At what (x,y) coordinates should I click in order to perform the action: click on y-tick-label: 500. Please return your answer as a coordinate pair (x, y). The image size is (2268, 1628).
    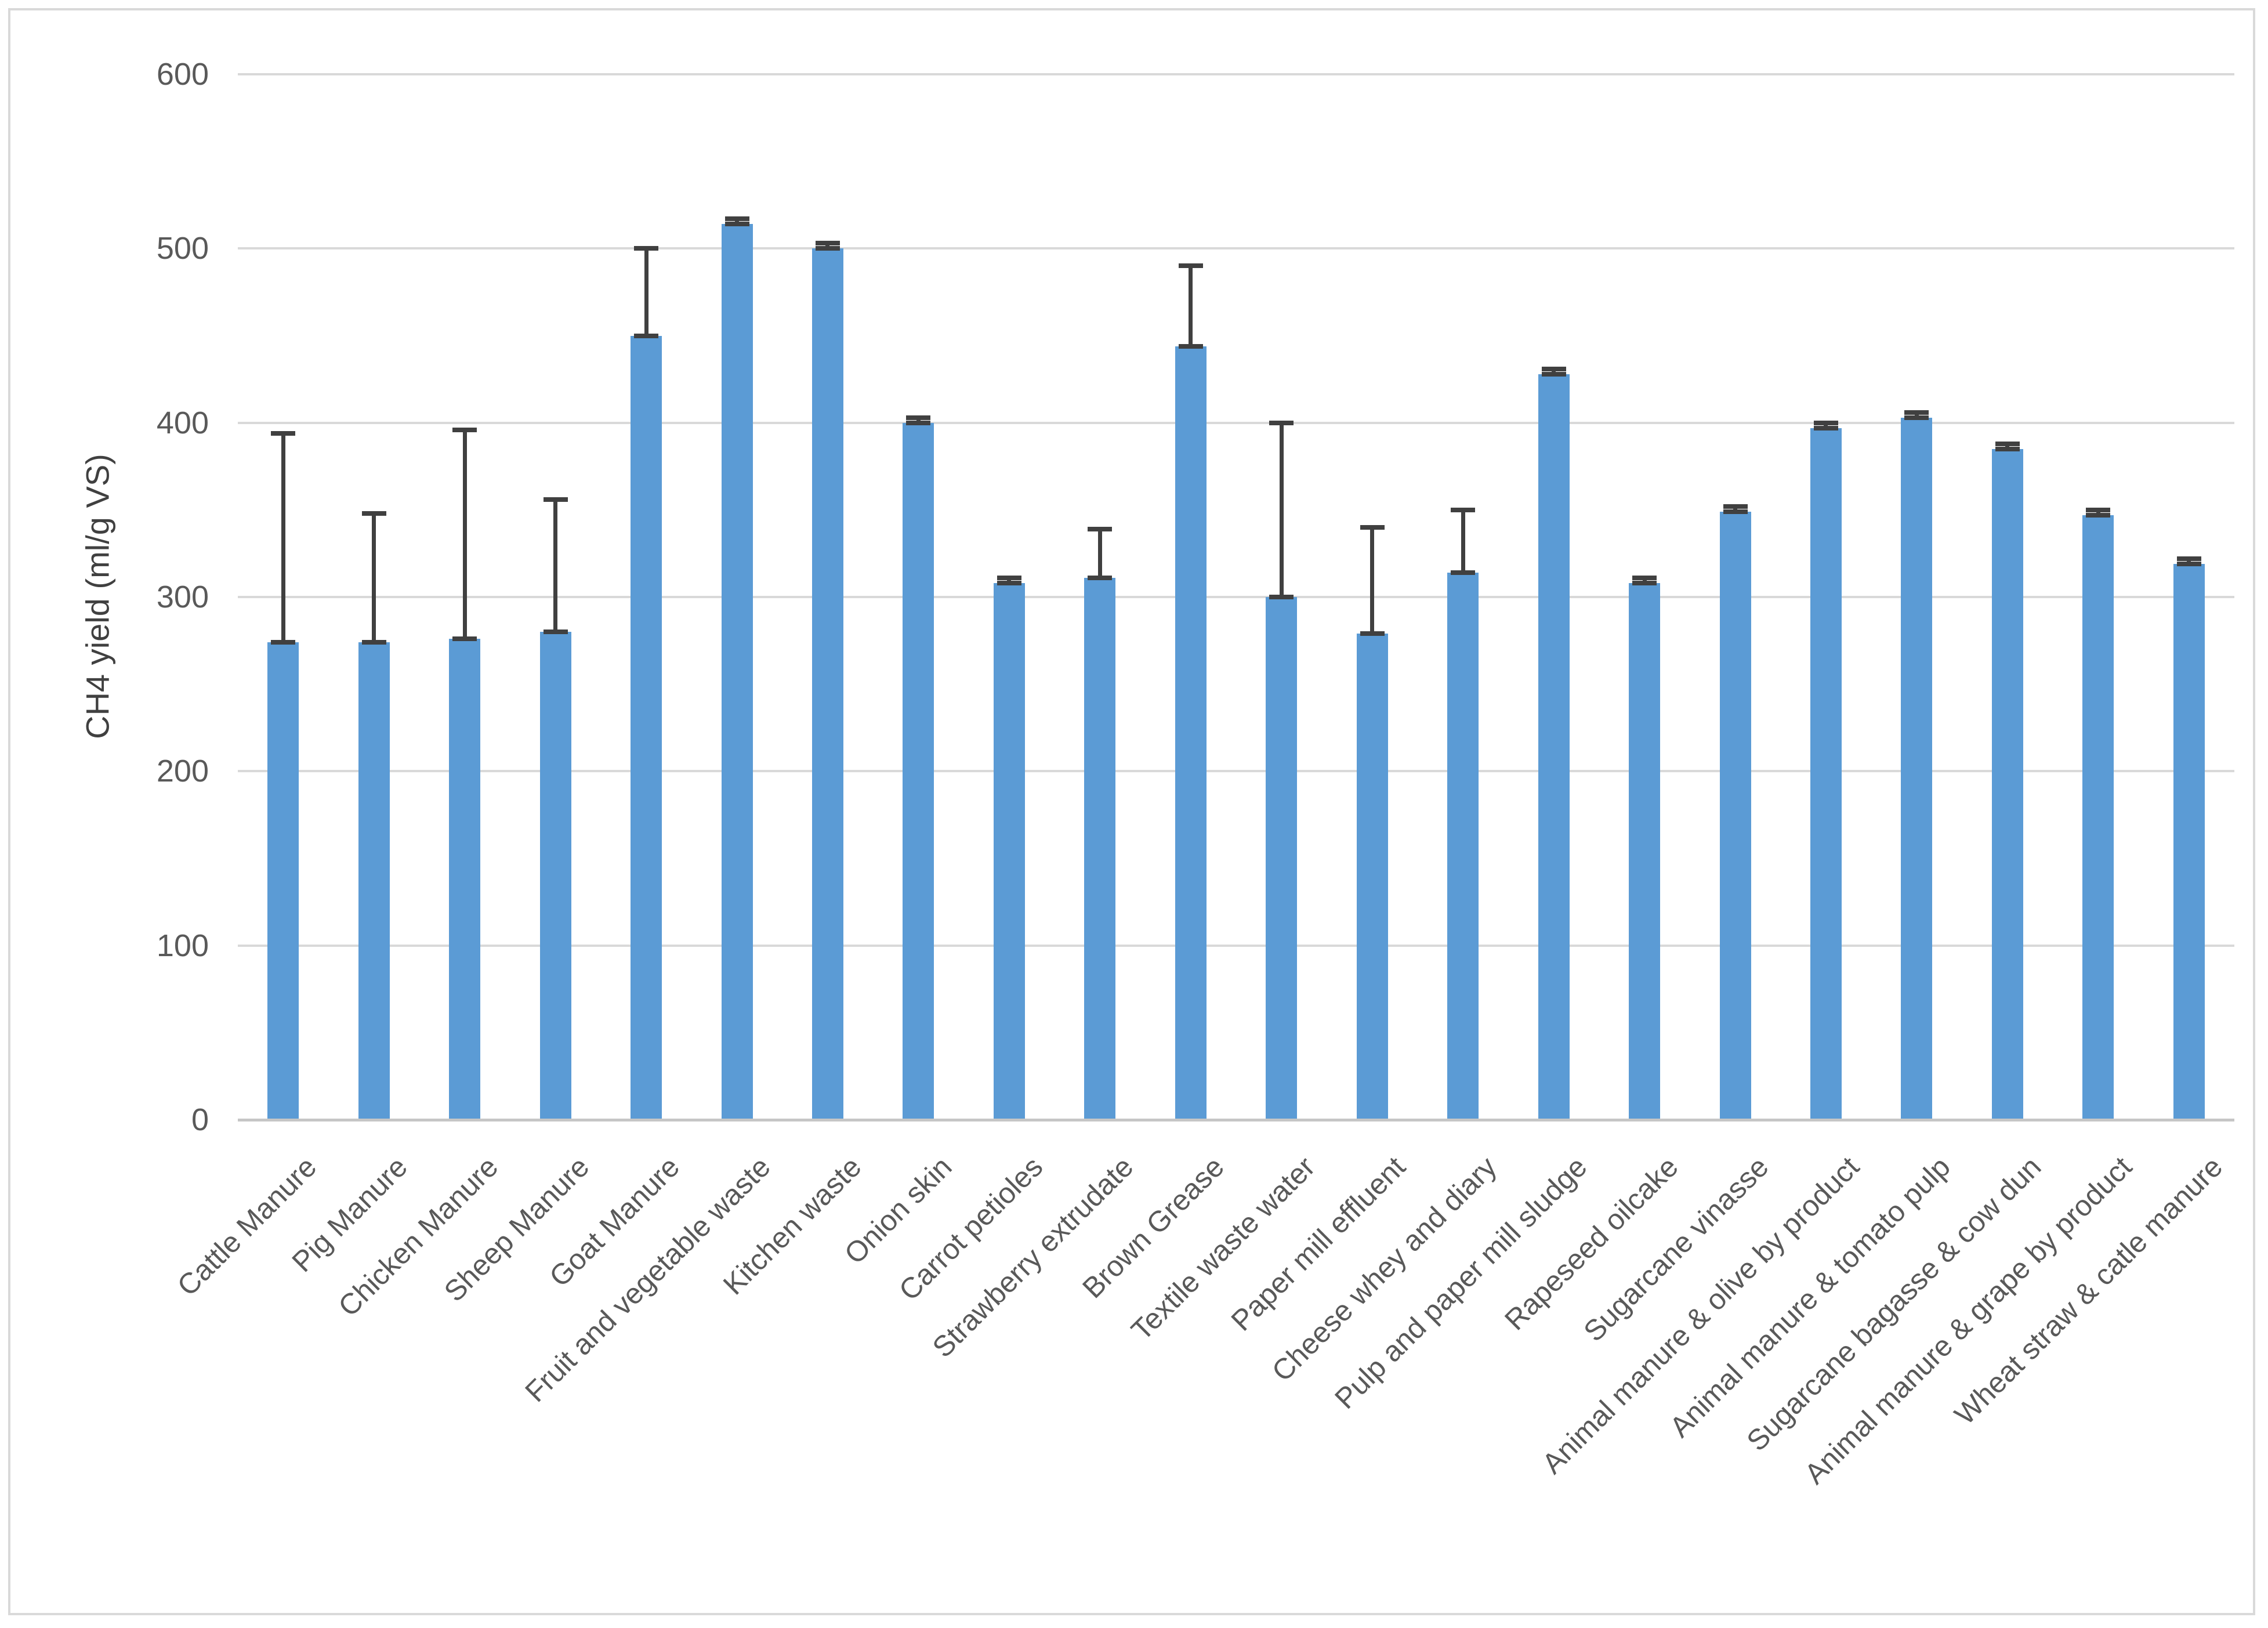
    Looking at the image, I should click on (182, 248).